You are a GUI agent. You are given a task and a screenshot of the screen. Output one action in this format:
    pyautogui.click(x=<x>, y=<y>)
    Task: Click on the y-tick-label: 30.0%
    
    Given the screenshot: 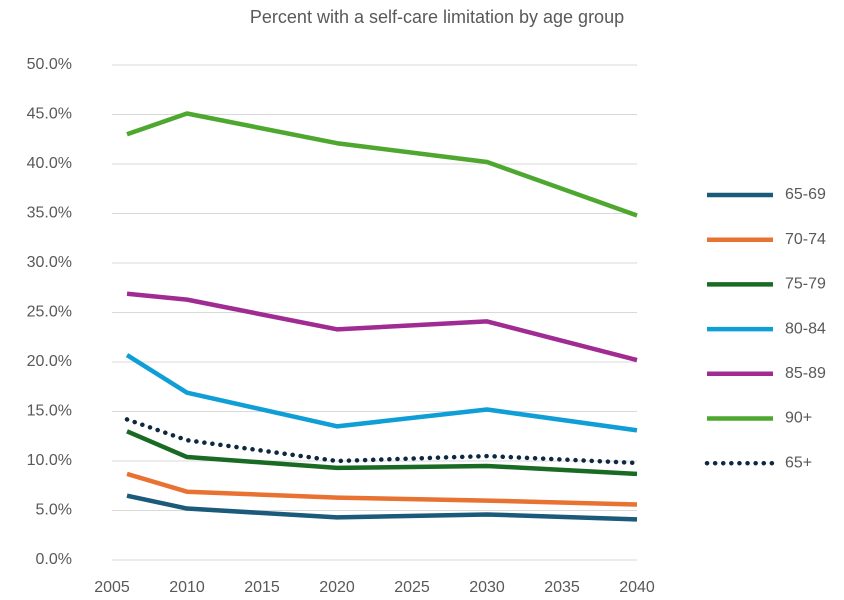 What is the action you would take?
    pyautogui.click(x=49, y=262)
    